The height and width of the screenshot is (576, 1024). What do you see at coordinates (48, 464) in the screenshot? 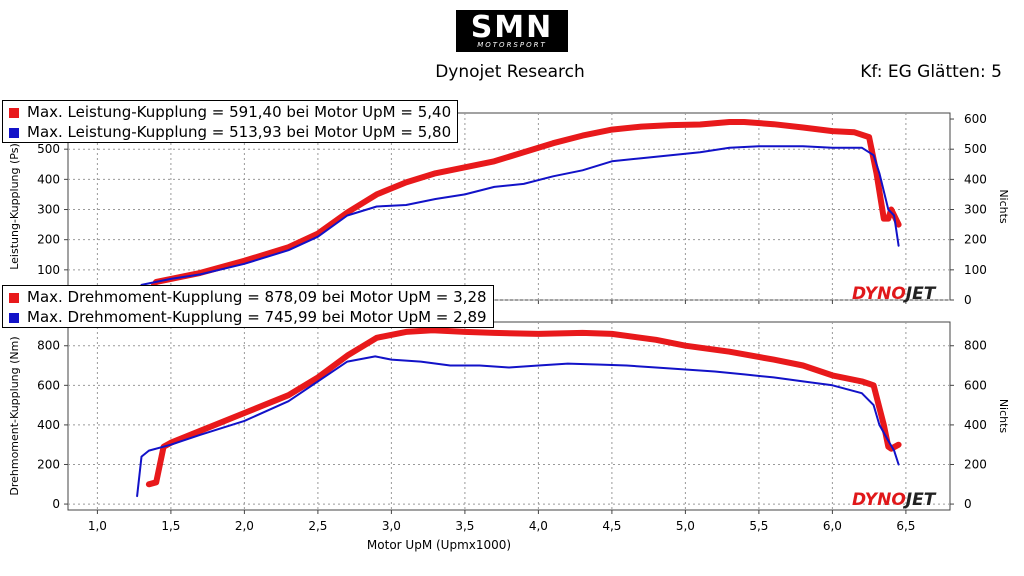
I see `torque-y-tick-label: 200` at bounding box center [48, 464].